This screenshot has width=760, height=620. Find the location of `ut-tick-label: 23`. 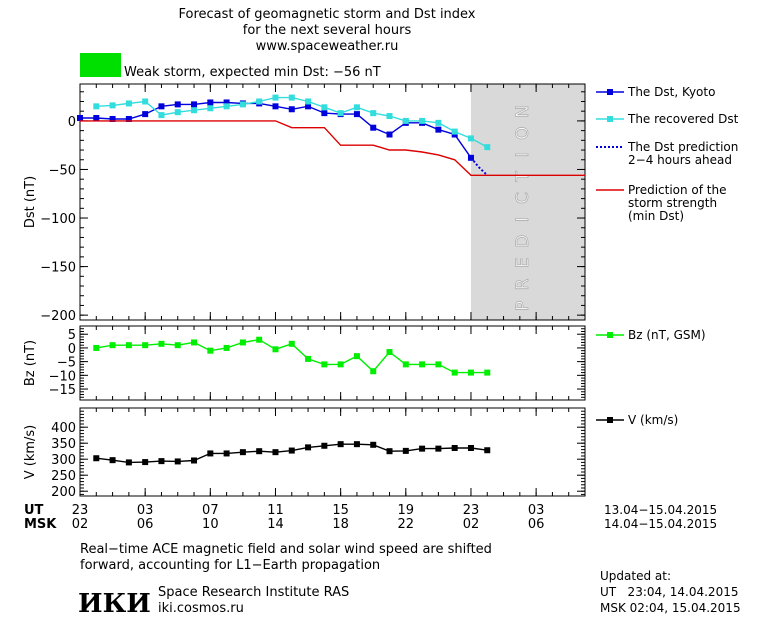

ut-tick-label: 23 is located at coordinates (80, 510).